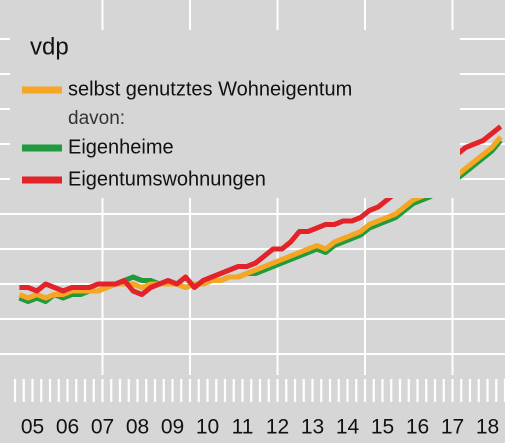  What do you see at coordinates (121, 147) in the screenshot?
I see `legend-label: Eigenheime` at bounding box center [121, 147].